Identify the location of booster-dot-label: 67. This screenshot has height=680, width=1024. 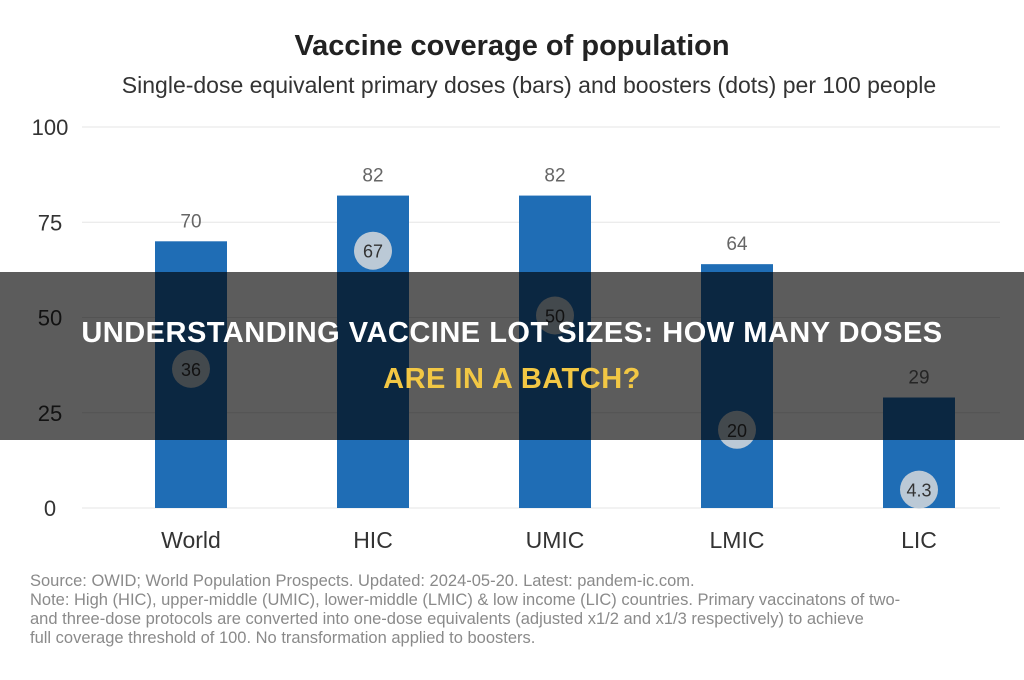
(373, 252).